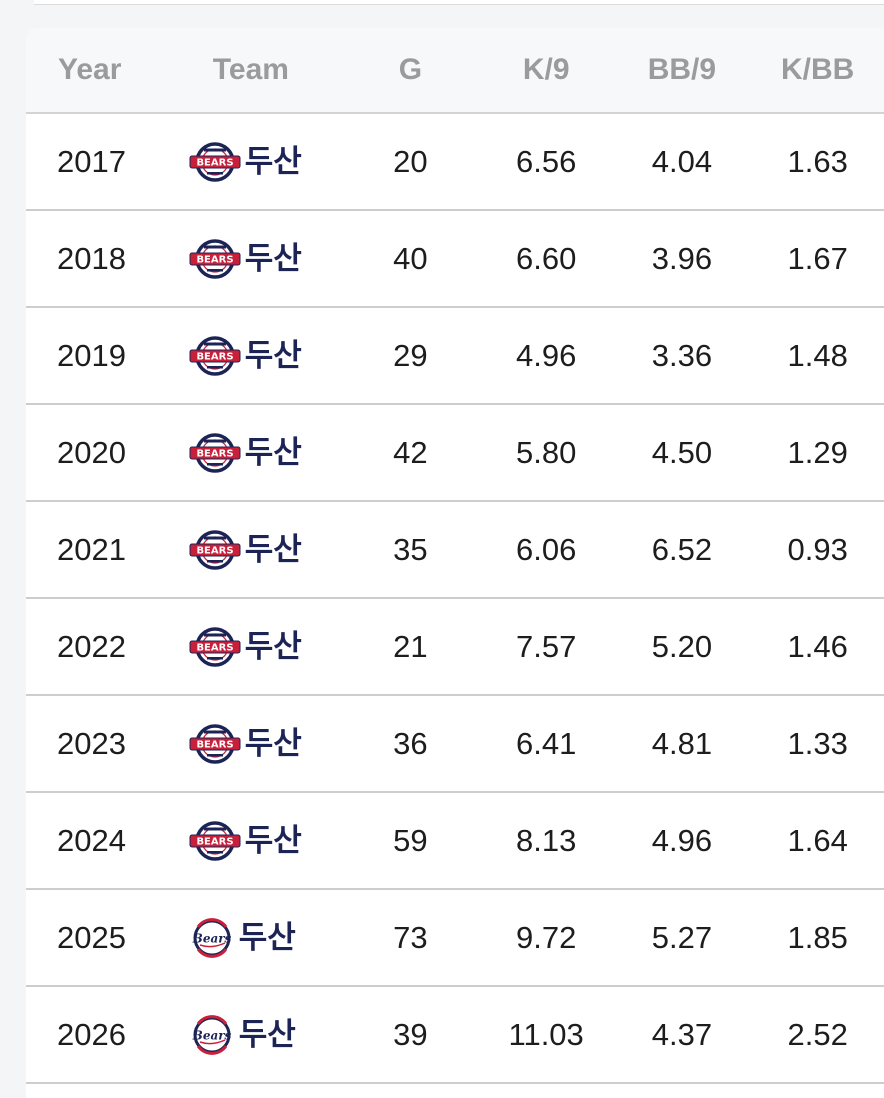 This screenshot has width=884, height=1098. Describe the element at coordinates (410, 453) in the screenshot. I see `games-cell: 42` at that location.